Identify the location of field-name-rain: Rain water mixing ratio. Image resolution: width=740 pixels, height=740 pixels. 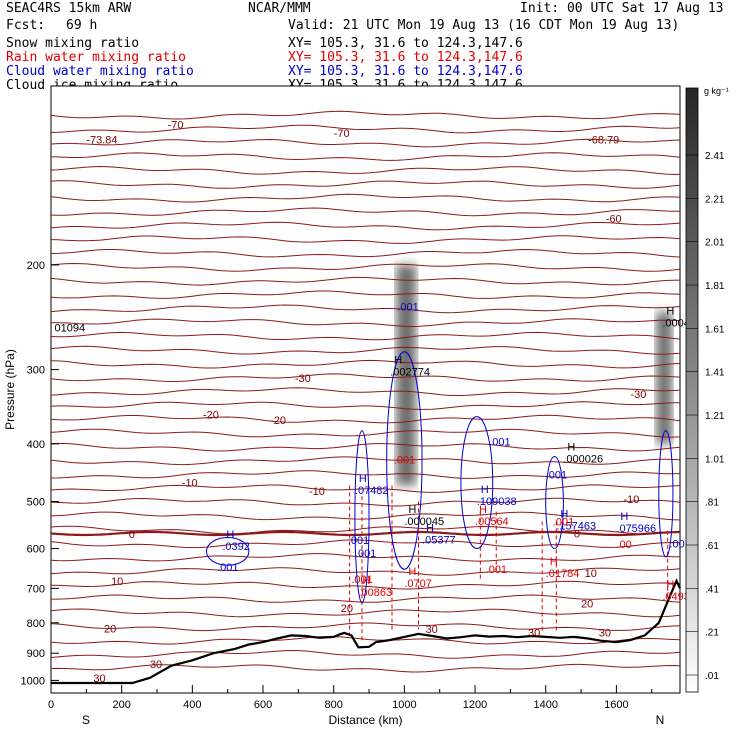
(96, 57).